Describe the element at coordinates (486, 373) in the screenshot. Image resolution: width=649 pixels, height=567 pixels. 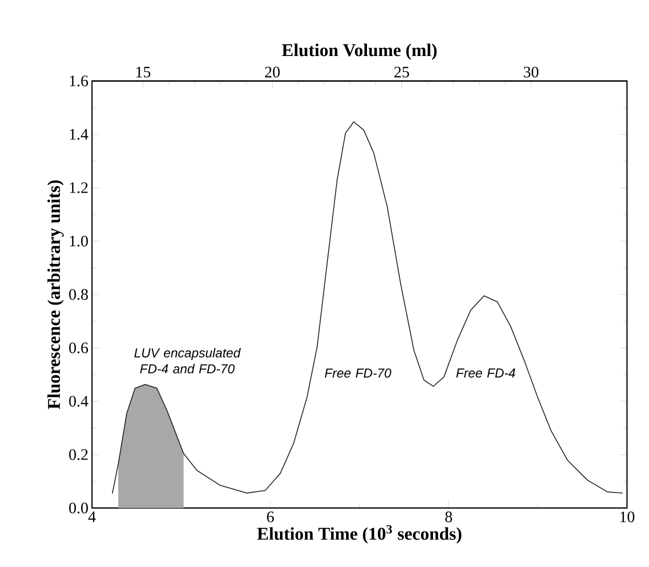
I see `annotation: Free FD-4` at that location.